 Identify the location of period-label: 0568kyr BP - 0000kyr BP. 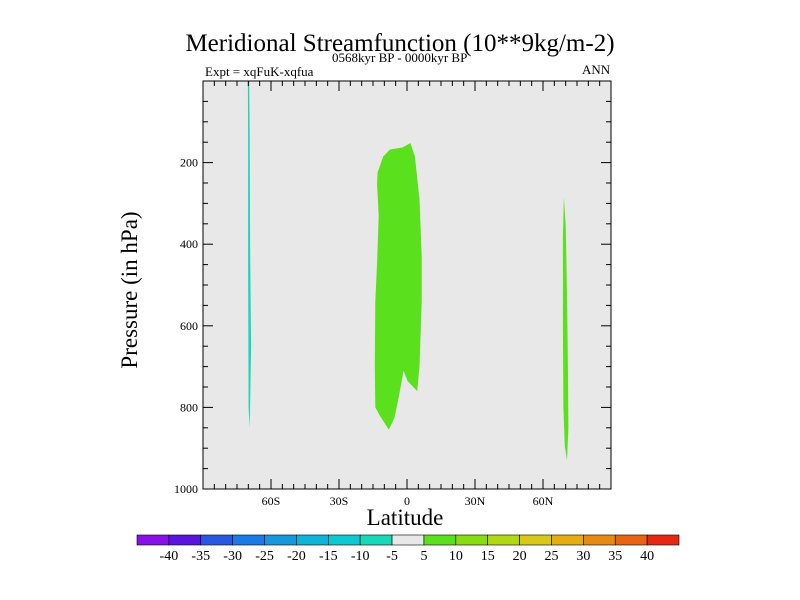
(400, 57).